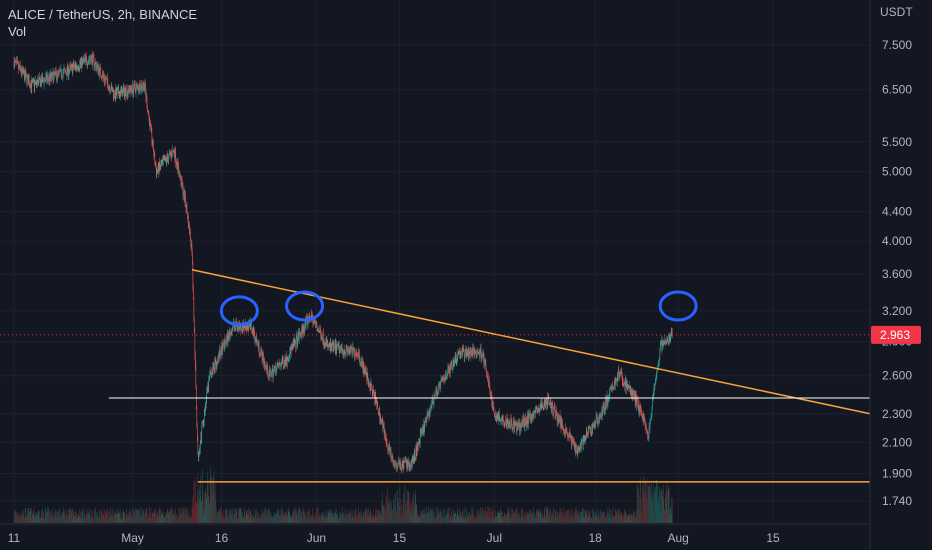 The height and width of the screenshot is (550, 932). Describe the element at coordinates (897, 142) in the screenshot. I see `price-tick-label: 5.500` at that location.